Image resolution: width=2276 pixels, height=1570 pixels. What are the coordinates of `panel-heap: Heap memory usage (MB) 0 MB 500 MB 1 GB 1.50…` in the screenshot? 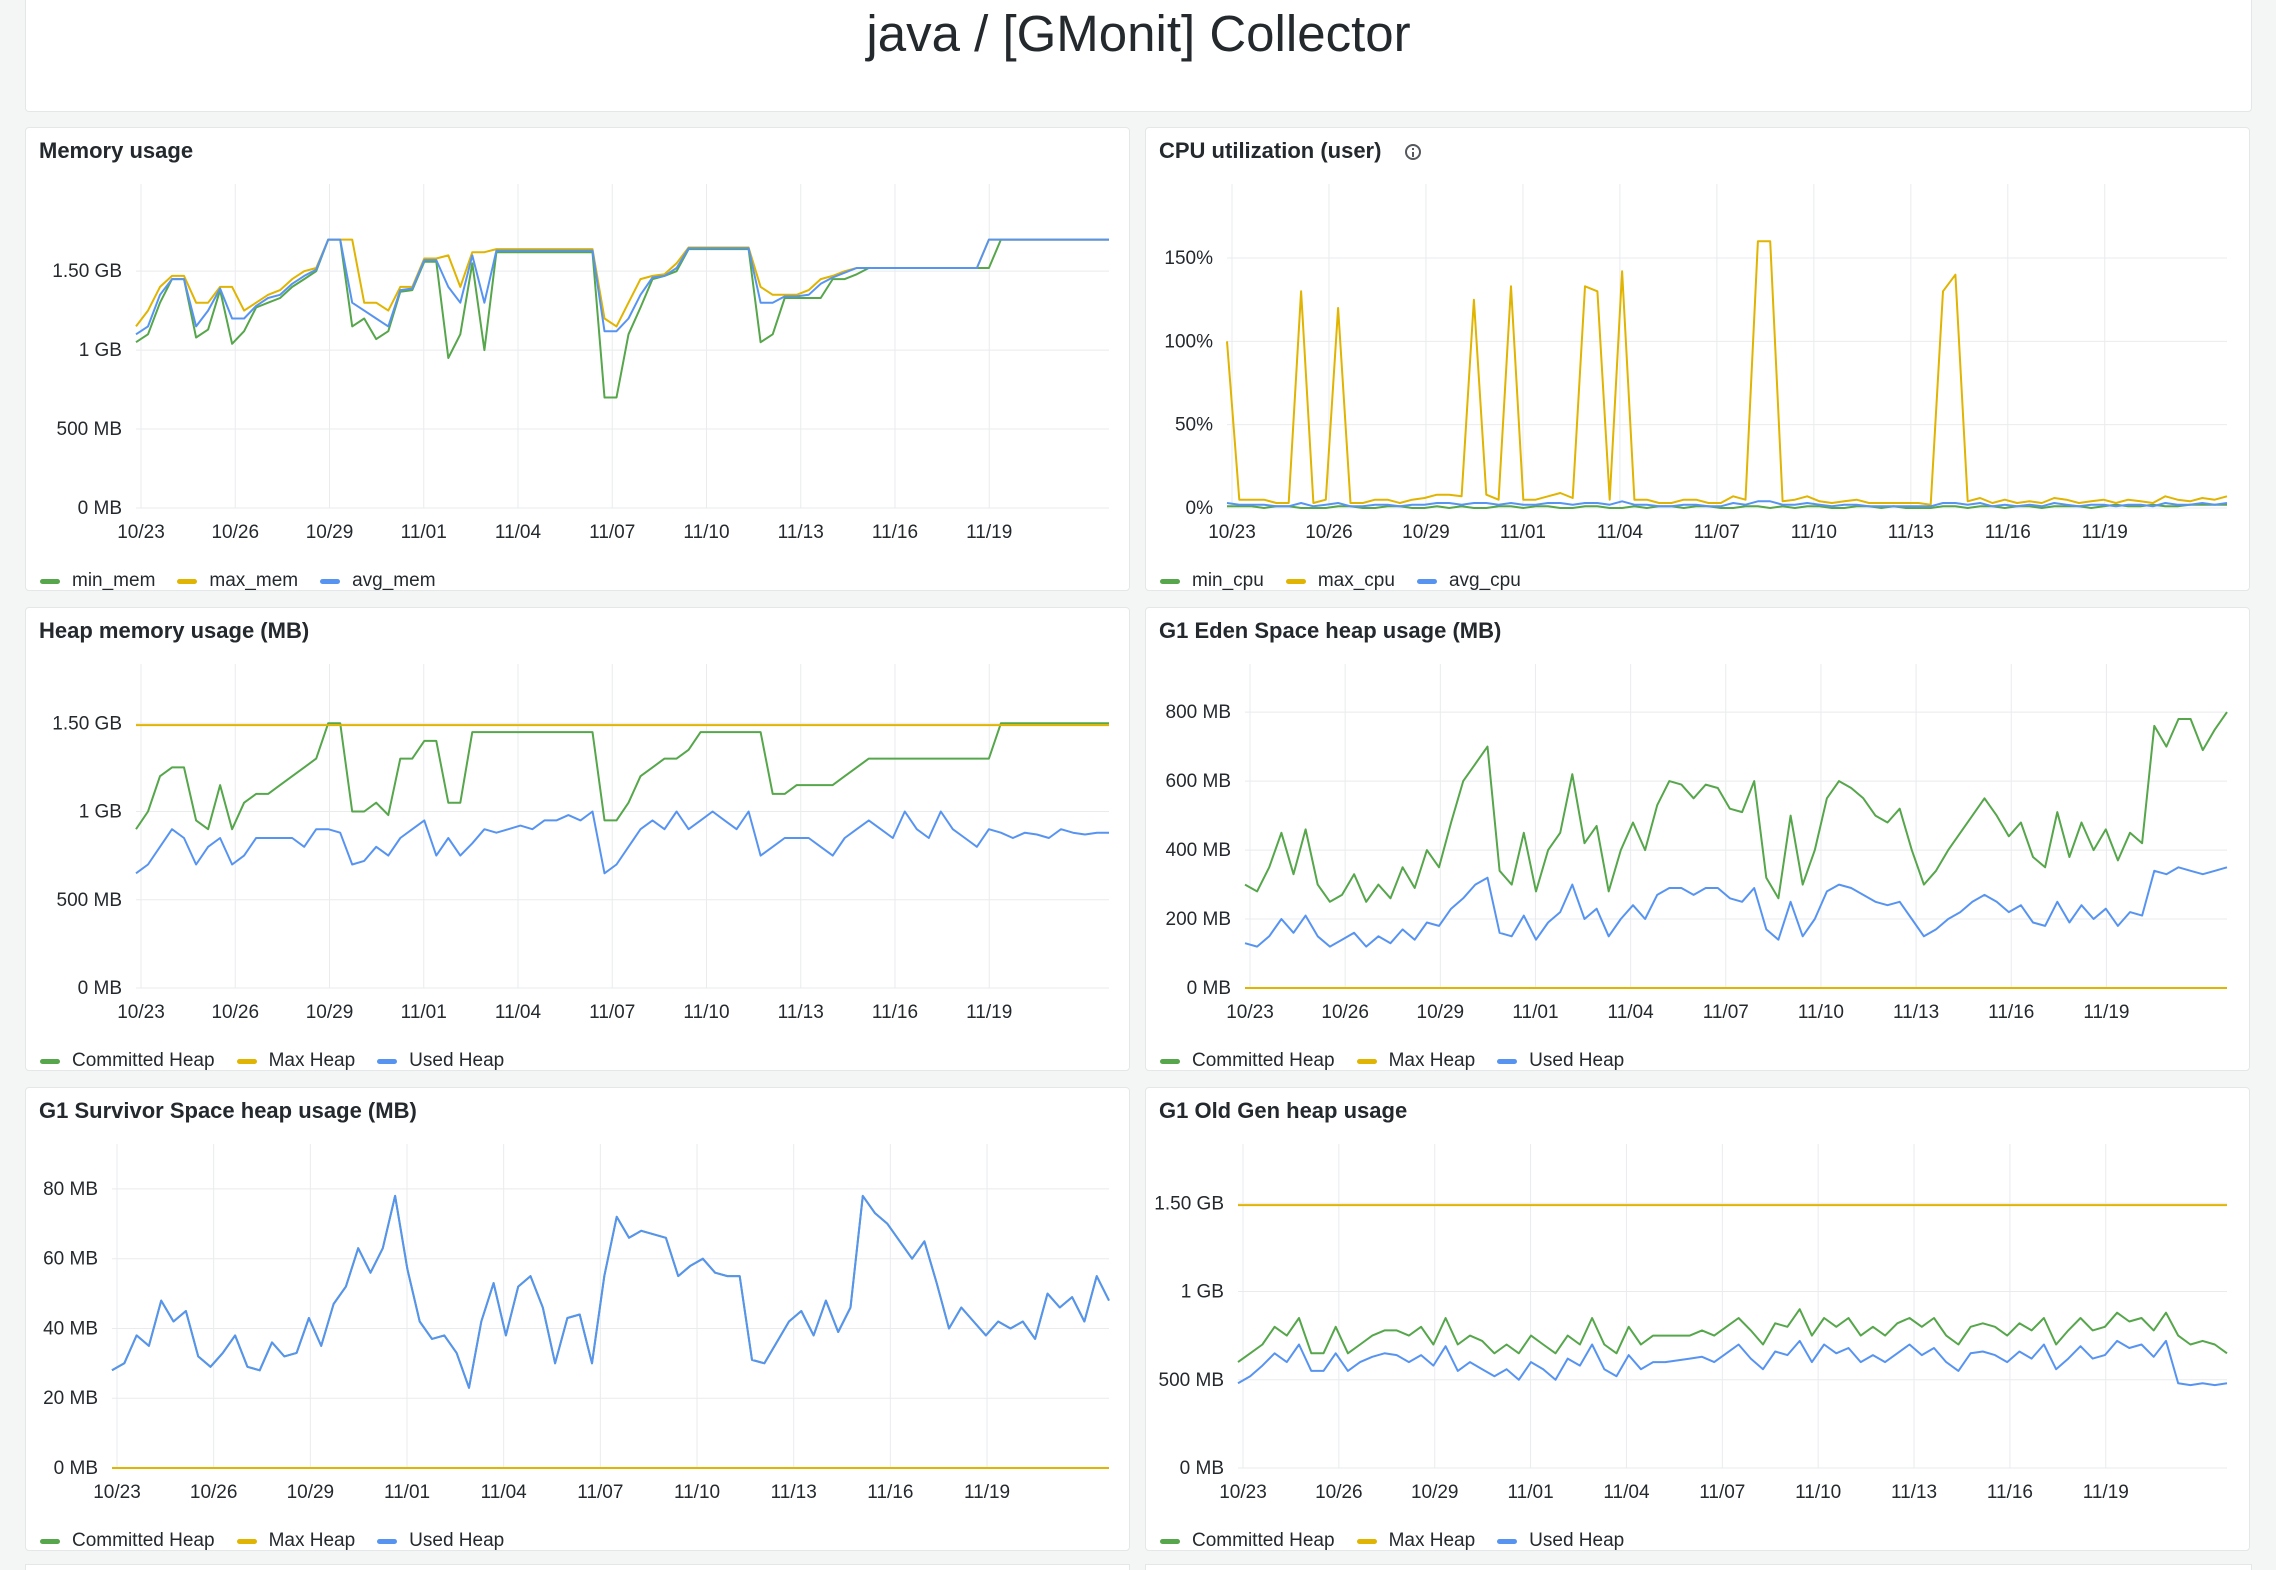 It's located at (577, 839).